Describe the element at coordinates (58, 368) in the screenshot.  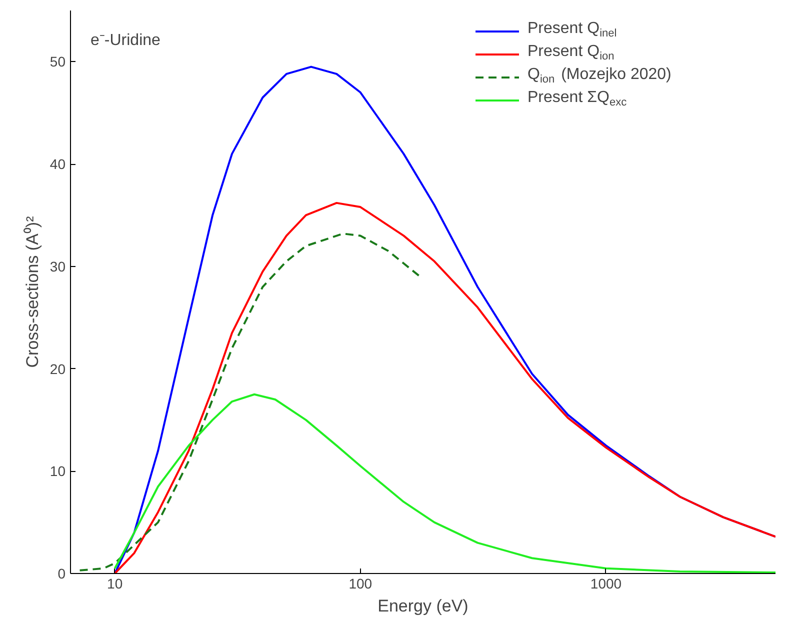
I see `y-tick-label: 20` at that location.